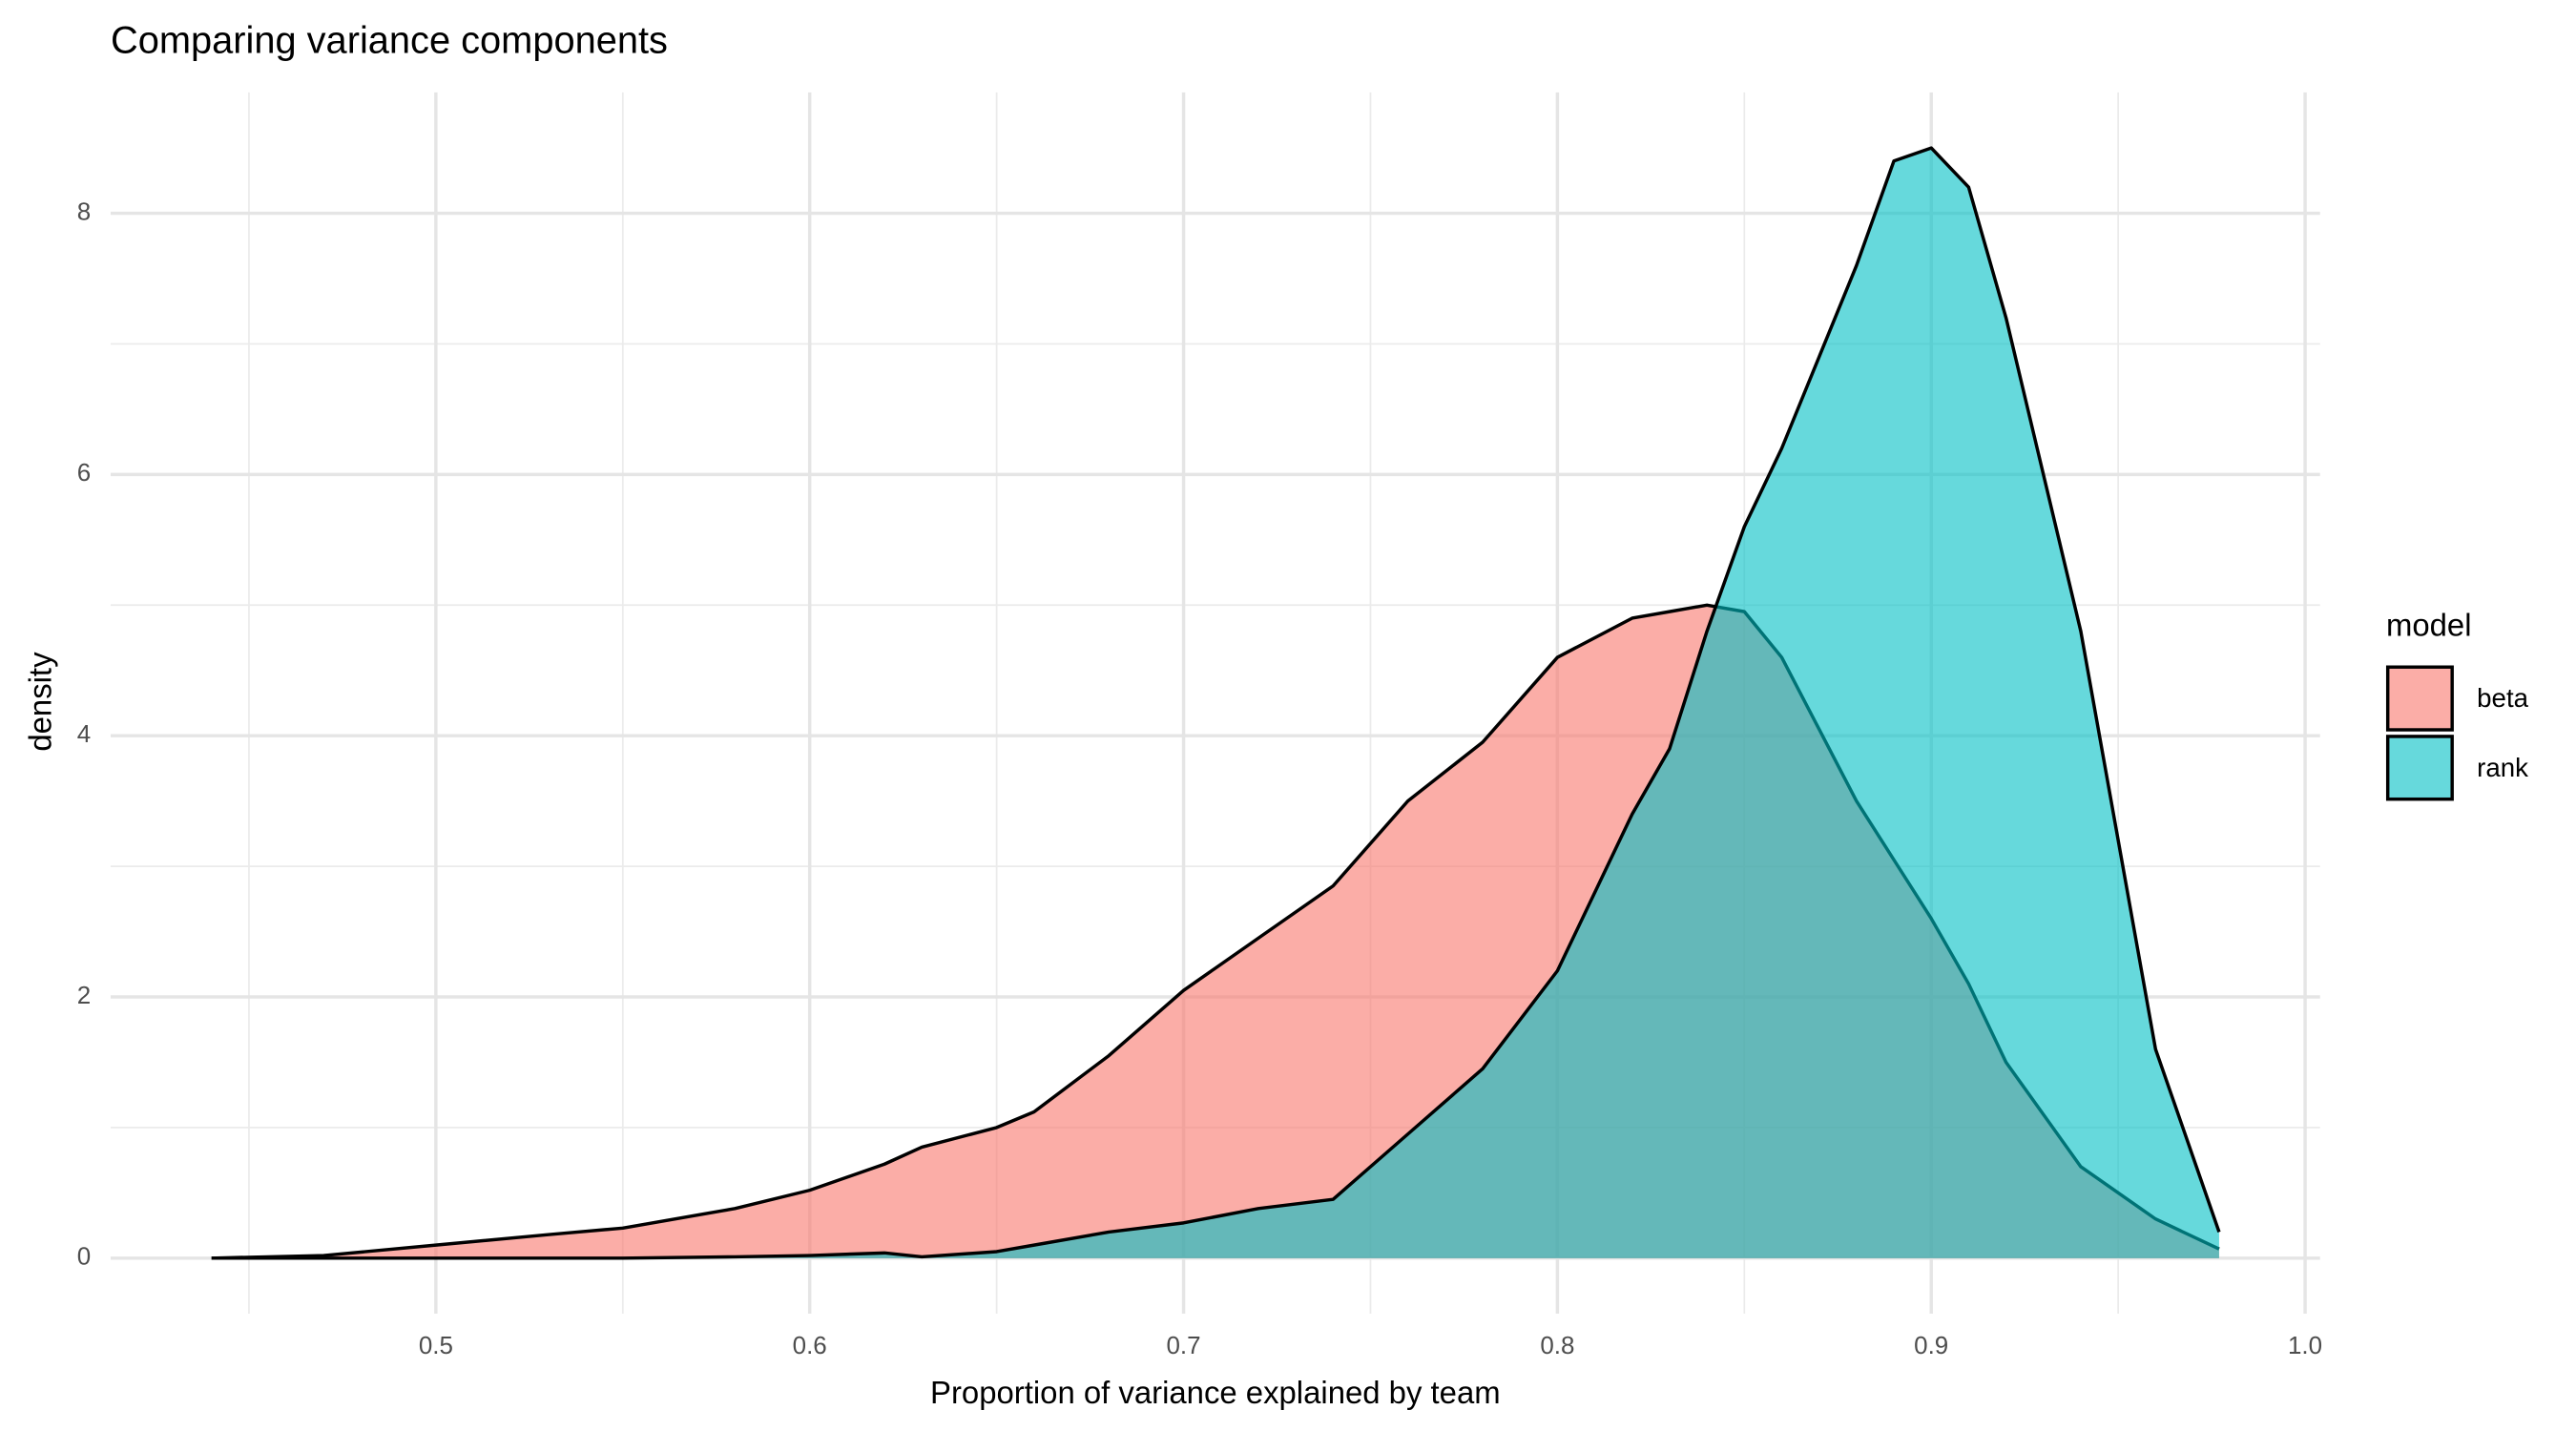  What do you see at coordinates (1215, 1392) in the screenshot?
I see `x-axis-title: Proportion of variance explained by team` at bounding box center [1215, 1392].